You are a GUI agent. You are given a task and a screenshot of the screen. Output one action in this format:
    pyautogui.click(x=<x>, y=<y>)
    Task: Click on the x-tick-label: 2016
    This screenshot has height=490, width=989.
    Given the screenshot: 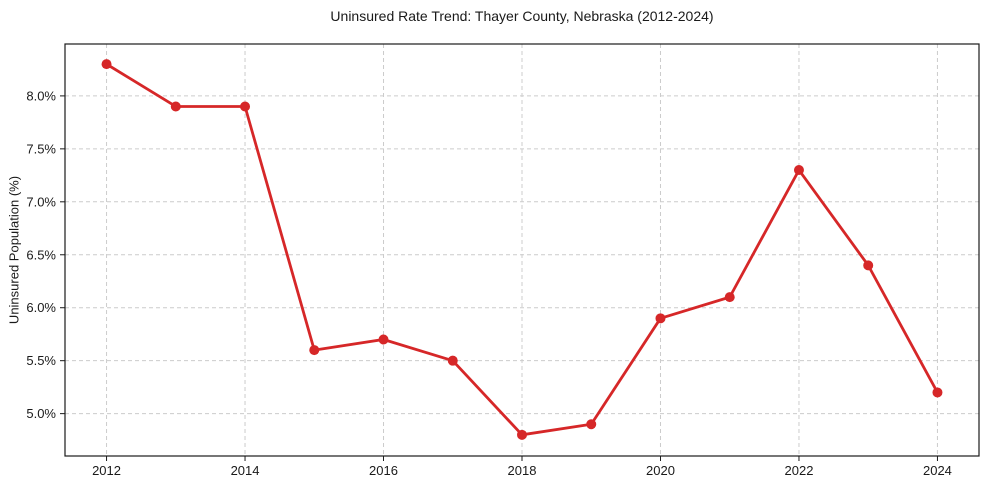 What is the action you would take?
    pyautogui.click(x=383, y=470)
    